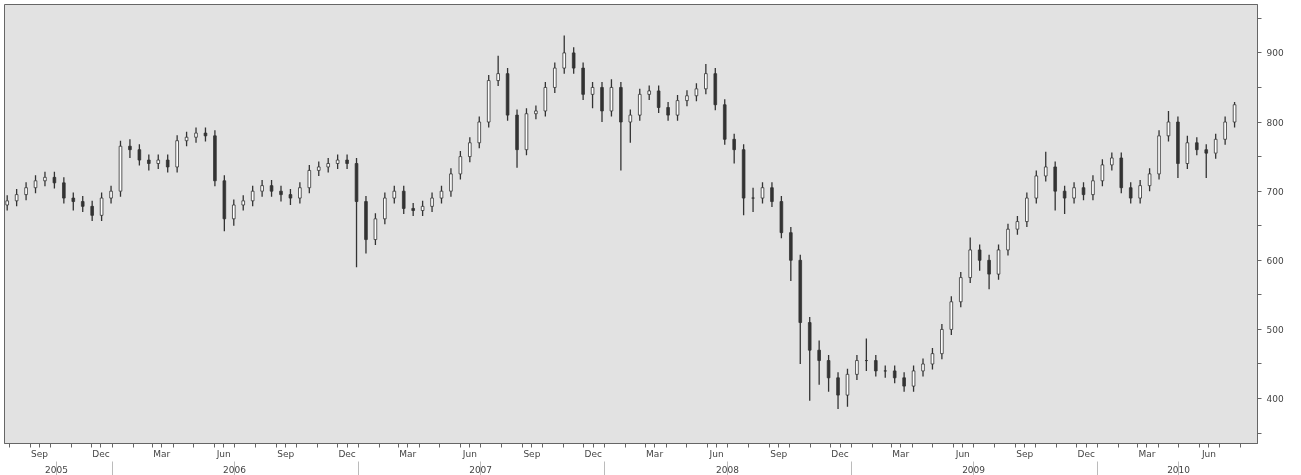  Describe the element at coordinates (727, 469) in the screenshot. I see `x2-tick-label: 2008` at that location.